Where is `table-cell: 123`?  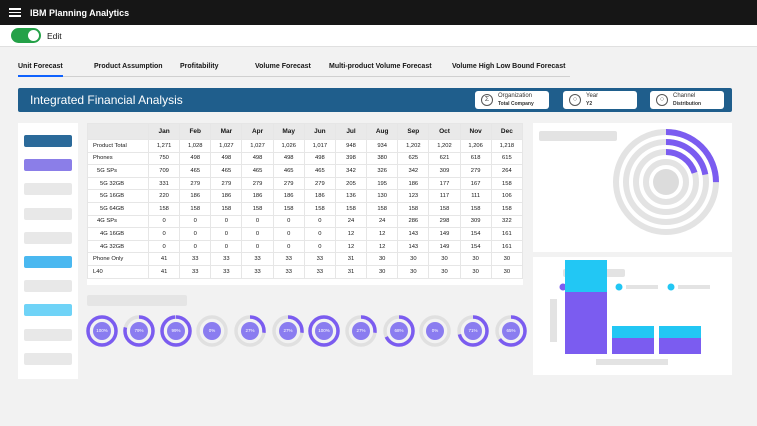 table-cell: 123 is located at coordinates (413, 196).